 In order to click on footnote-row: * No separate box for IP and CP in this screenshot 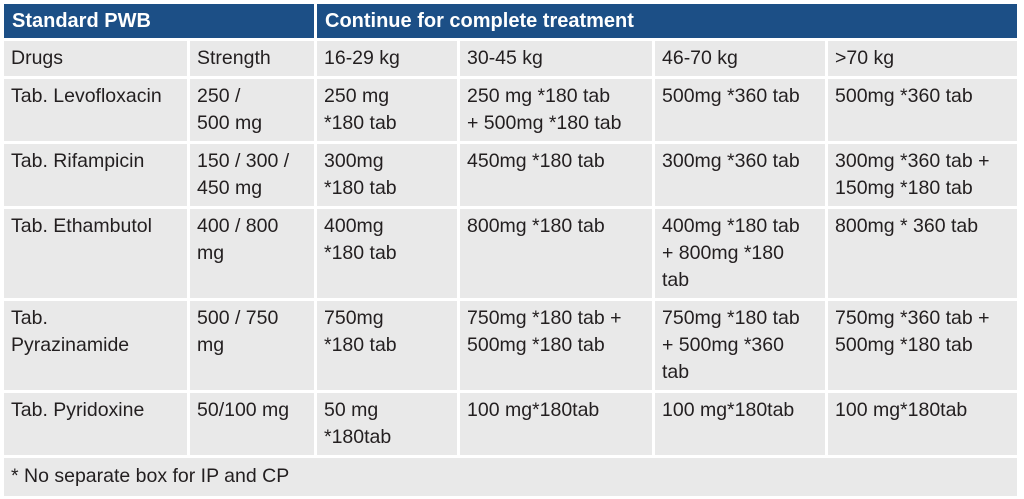, I will do `click(511, 477)`.